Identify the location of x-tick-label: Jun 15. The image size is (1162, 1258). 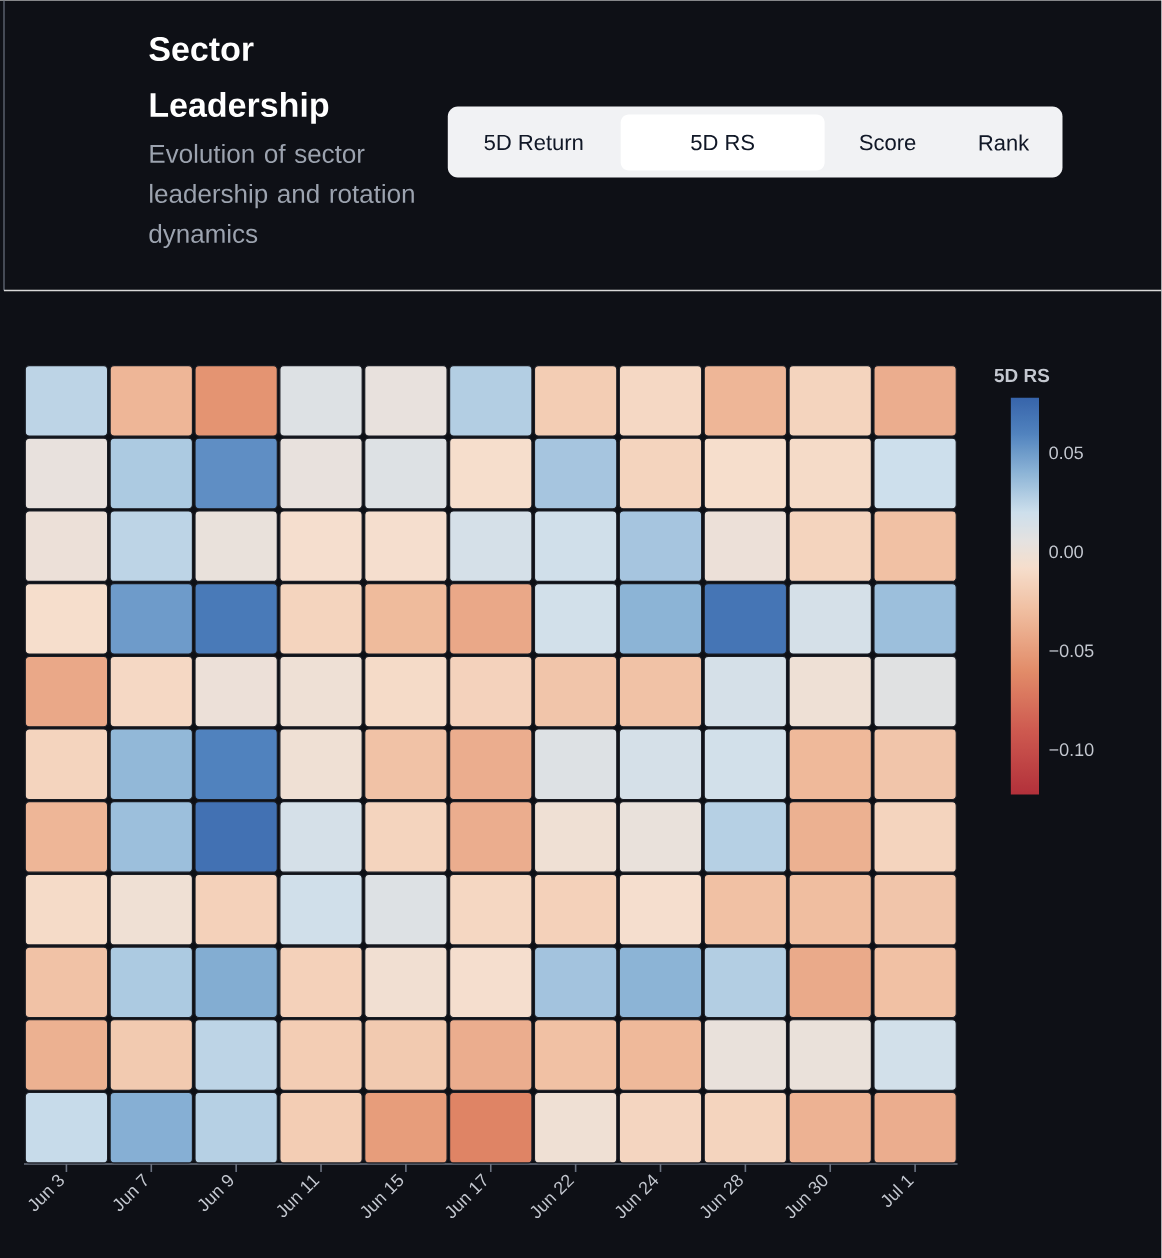
(382, 1196).